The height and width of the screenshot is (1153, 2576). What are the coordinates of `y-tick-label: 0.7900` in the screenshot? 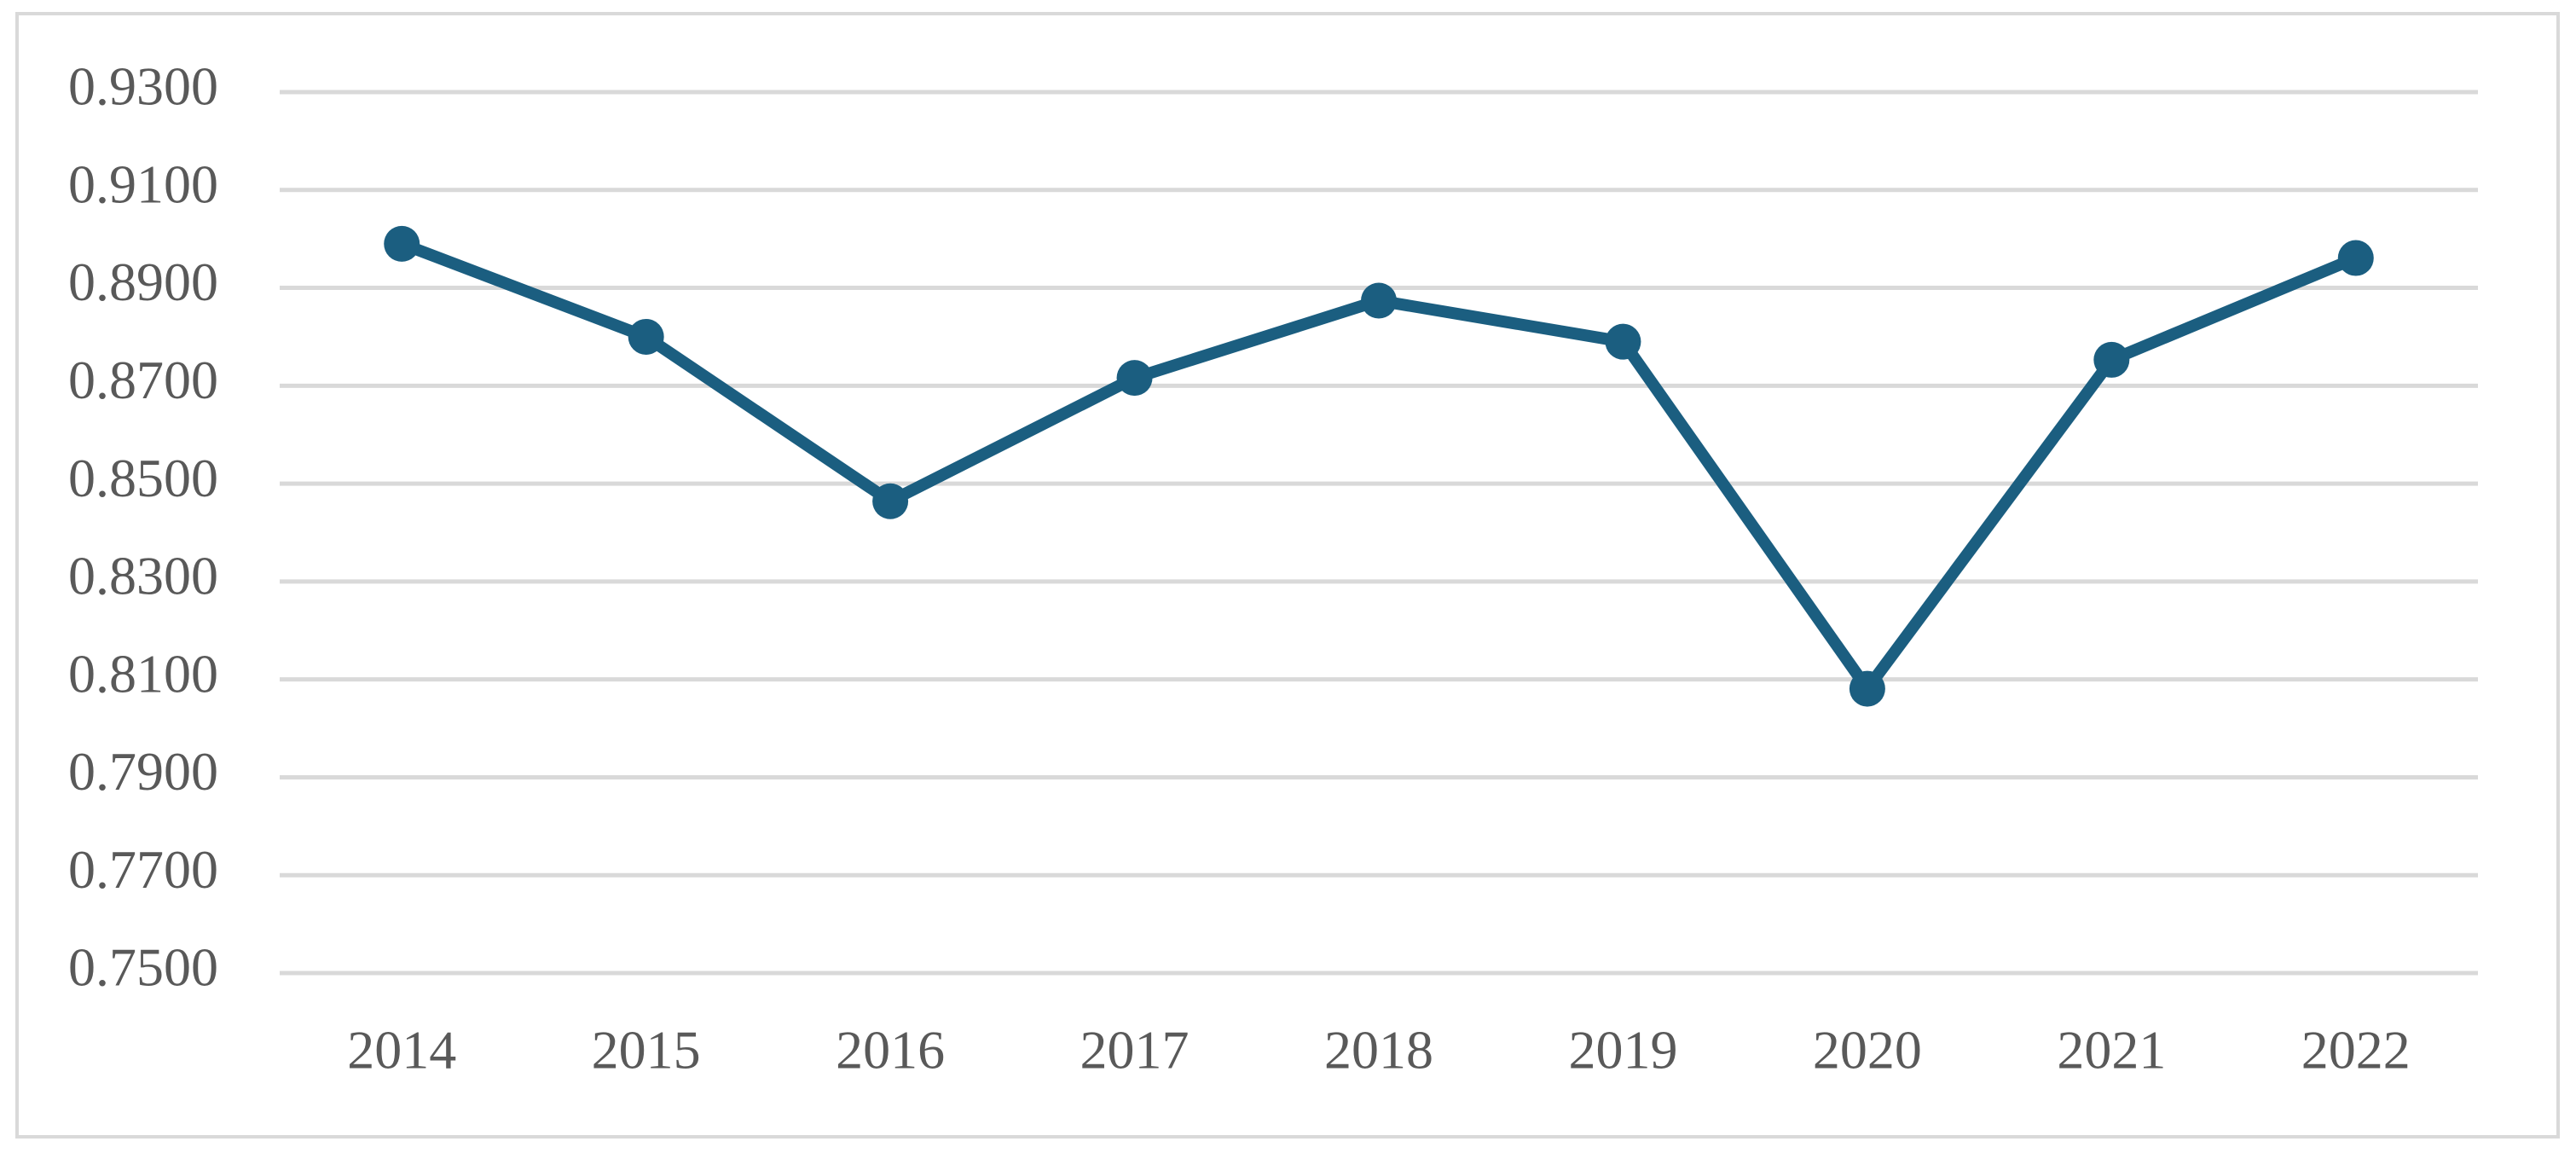 It's located at (143, 772).